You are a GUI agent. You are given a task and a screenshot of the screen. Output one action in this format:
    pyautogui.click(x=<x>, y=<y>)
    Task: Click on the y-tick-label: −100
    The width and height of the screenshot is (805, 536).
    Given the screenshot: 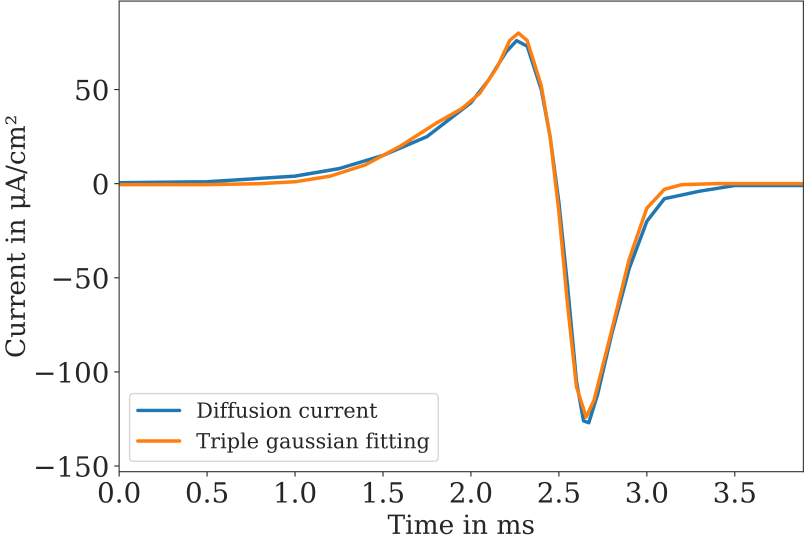 What is the action you would take?
    pyautogui.click(x=72, y=372)
    